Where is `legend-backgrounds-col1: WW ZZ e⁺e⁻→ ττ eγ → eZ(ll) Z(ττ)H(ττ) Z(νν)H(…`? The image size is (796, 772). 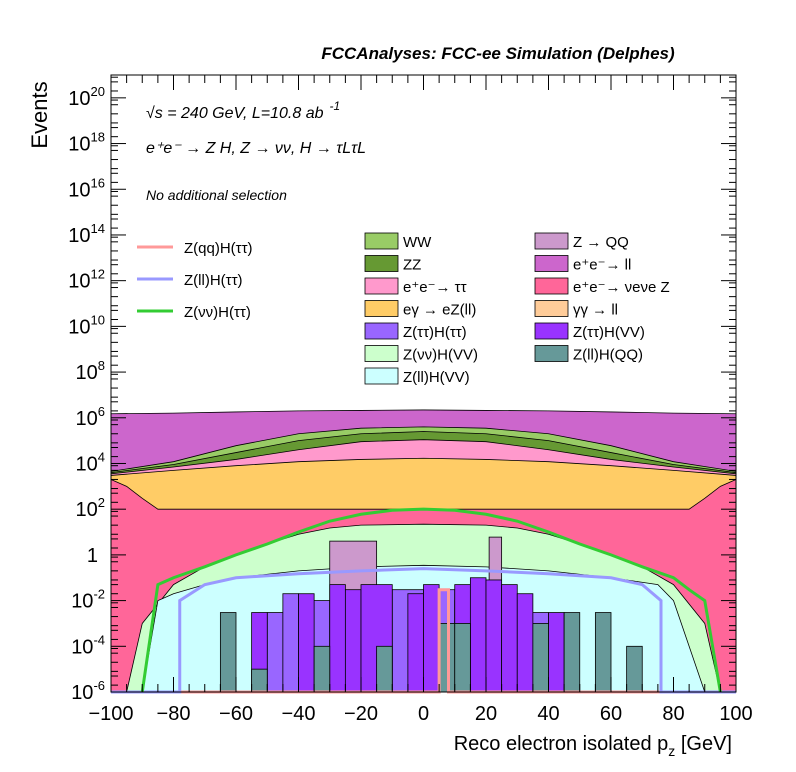
legend-backgrounds-col1: WW ZZ e⁺e⁻→ ττ eγ → eZ(ll) Z(ττ)H(ττ) Z(νν)H(… is located at coordinates (421, 309).